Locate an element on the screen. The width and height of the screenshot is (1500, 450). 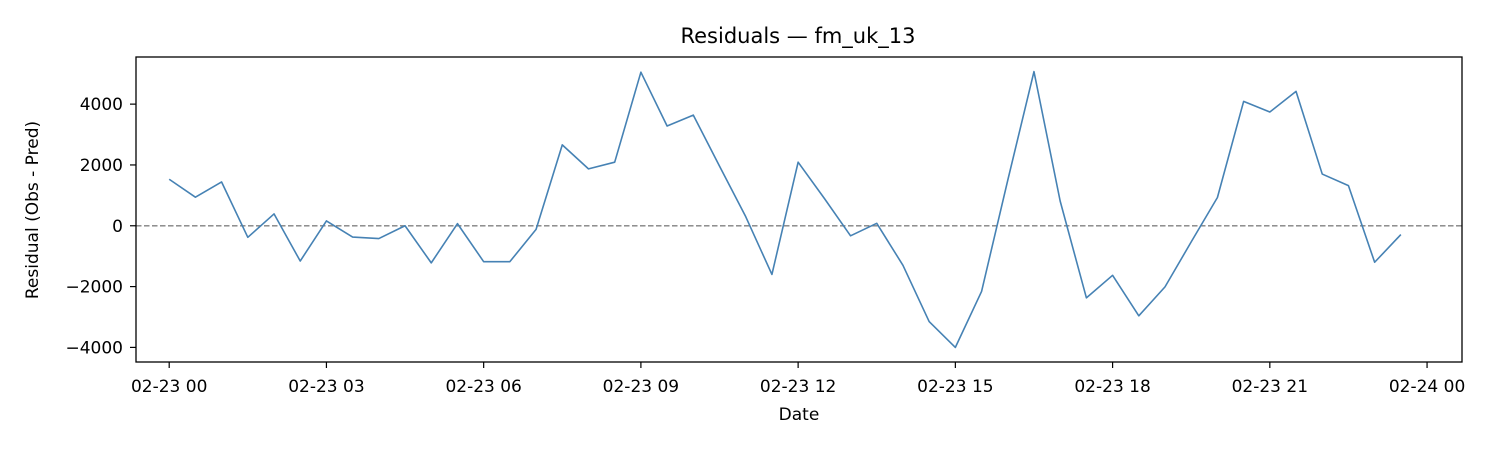
y-tick-label: 2000 is located at coordinates (101, 166).